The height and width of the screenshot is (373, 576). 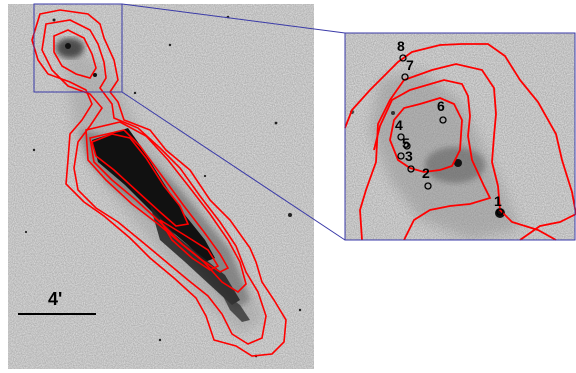 I want to click on marker-label-7: 7, so click(x=410, y=65).